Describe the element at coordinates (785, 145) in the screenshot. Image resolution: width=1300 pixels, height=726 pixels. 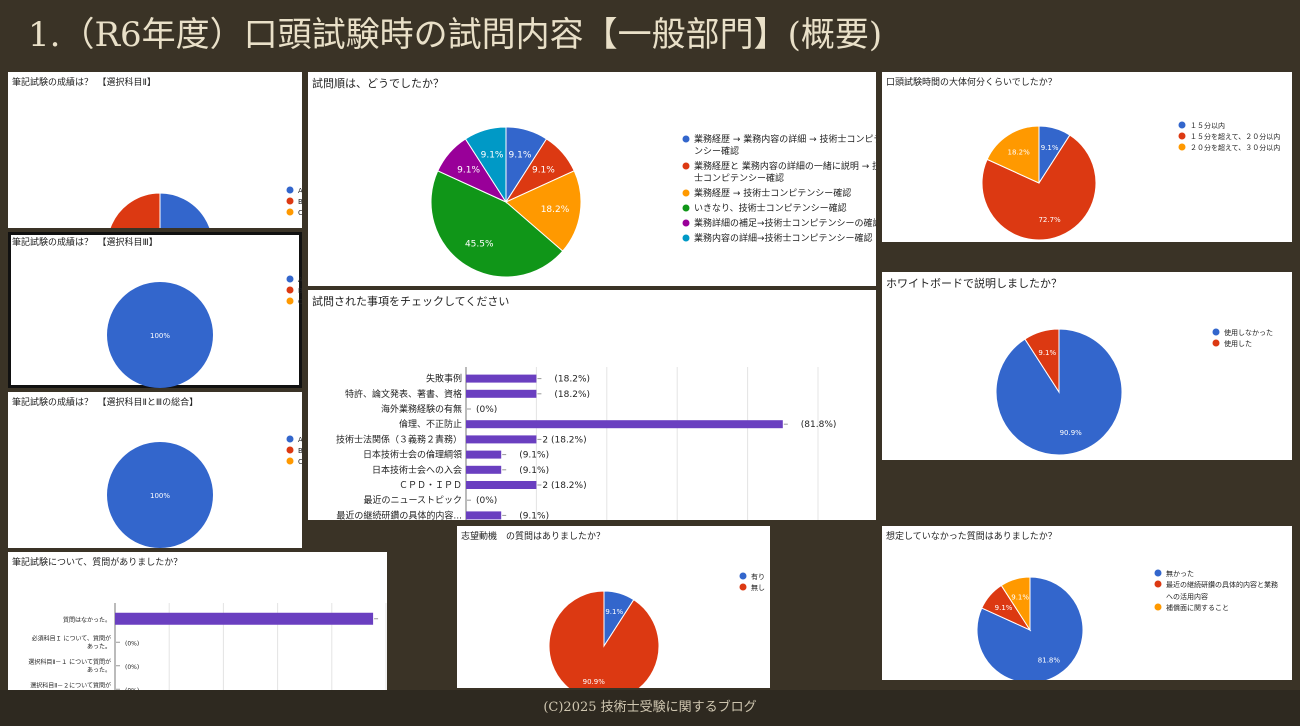
I see `legend-label: 業務経歴 → 業務内容の詳細 → 技術士コンピテンシー確認` at that location.